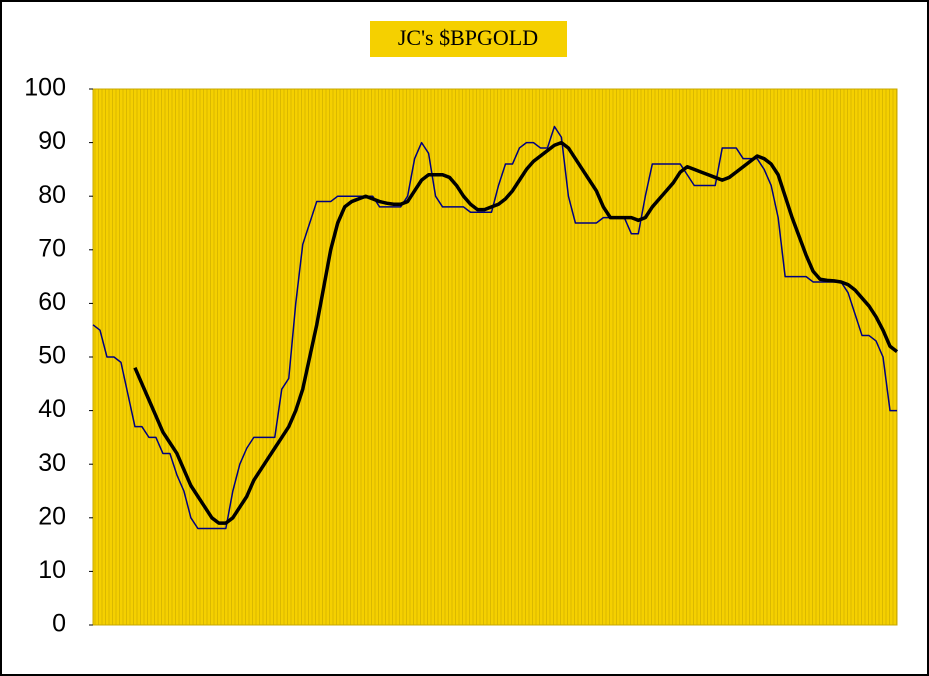 This screenshot has height=676, width=929. Describe the element at coordinates (52, 516) in the screenshot. I see `y-tick-label: 20` at that location.